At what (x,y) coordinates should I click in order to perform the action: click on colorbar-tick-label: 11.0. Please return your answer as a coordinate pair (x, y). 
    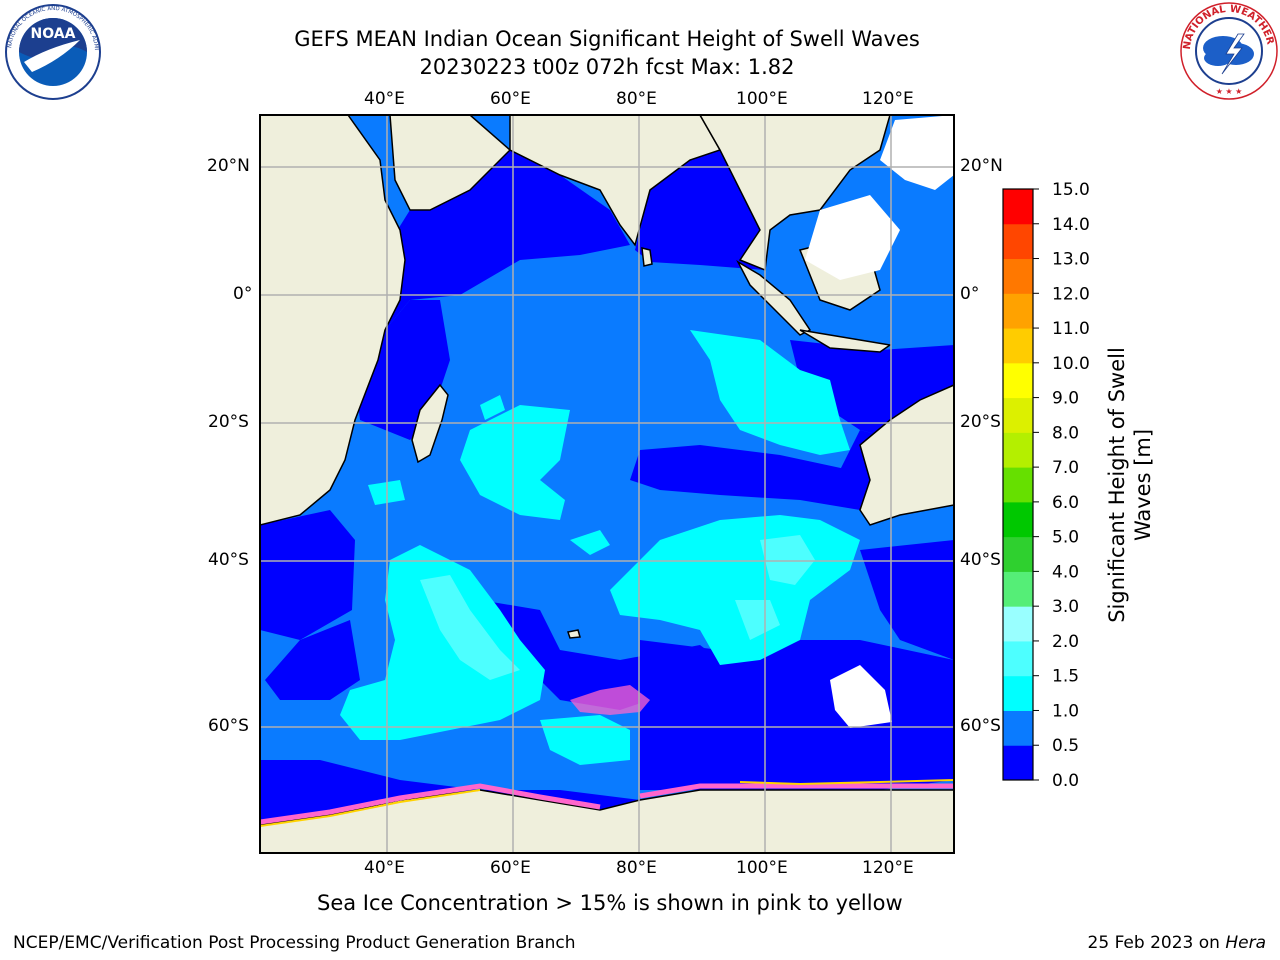
    Looking at the image, I should click on (1071, 329).